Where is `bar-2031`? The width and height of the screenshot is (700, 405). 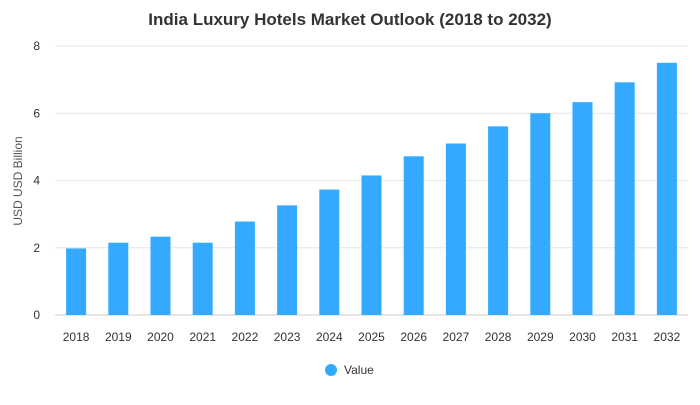 bar-2031 is located at coordinates (624, 198).